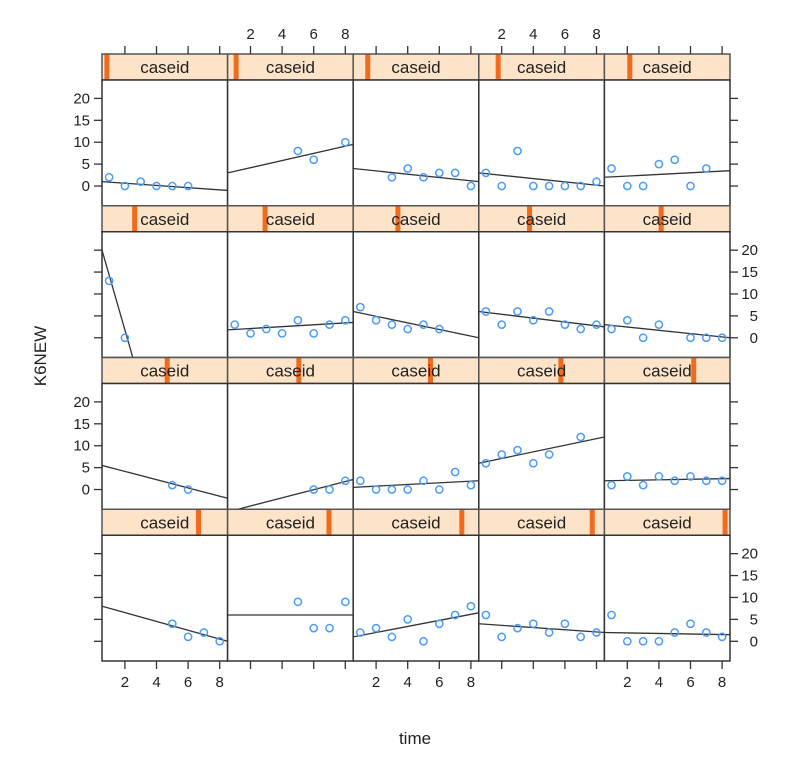  What do you see at coordinates (314, 34) in the screenshot?
I see `x-tick-label: 6` at bounding box center [314, 34].